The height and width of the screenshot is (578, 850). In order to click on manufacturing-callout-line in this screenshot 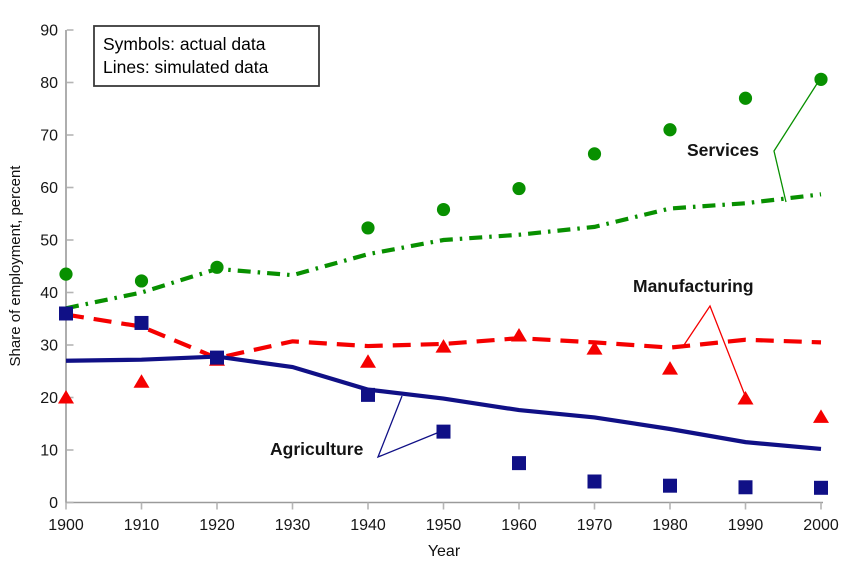, I will do `click(714, 351)`.